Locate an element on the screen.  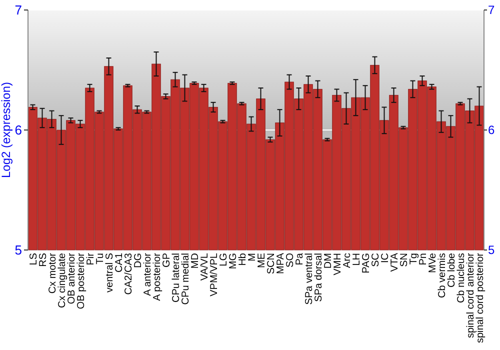
x-tick-label: RS is located at coordinates (43, 259).